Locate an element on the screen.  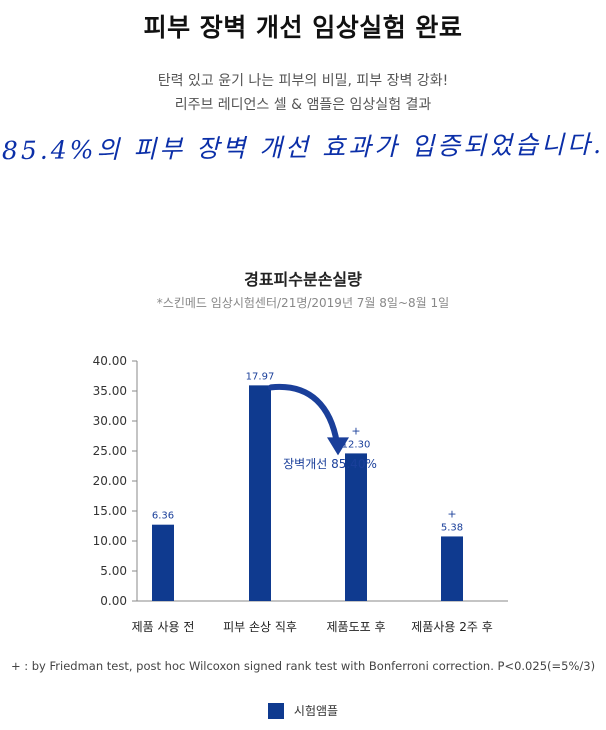
bar-value-label: 6.36 is located at coordinates (163, 516).